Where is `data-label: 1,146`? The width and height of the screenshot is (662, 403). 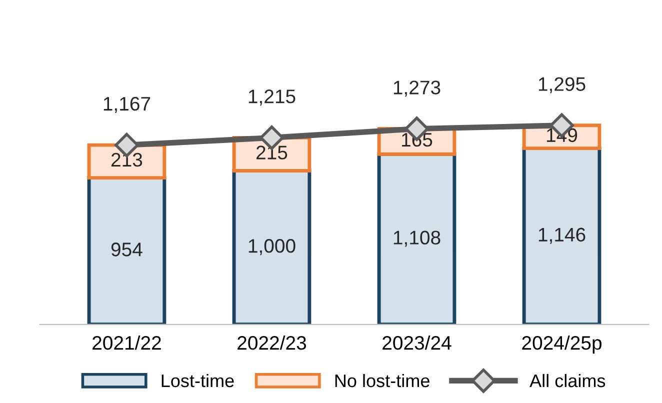
data-label: 1,146 is located at coordinates (562, 236).